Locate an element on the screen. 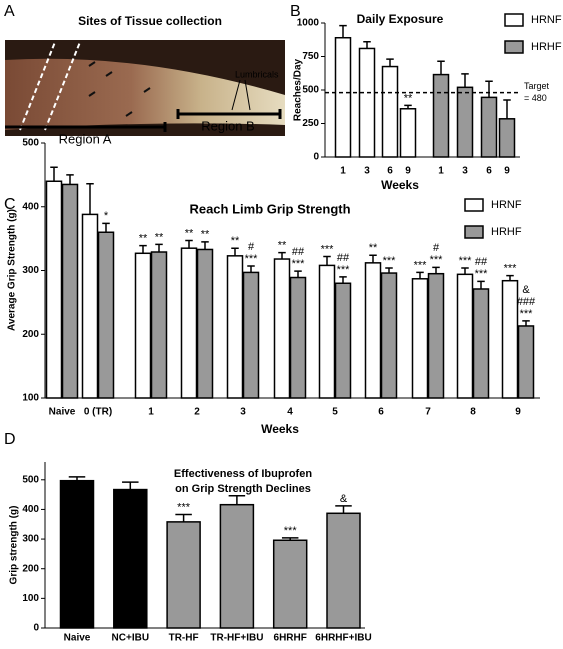 The width and height of the screenshot is (563, 649). x-tick-label: 6HRHF+IBU is located at coordinates (343, 638).